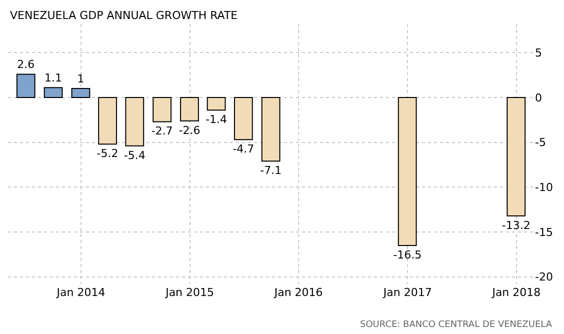 The height and width of the screenshot is (334, 564). What do you see at coordinates (53, 78) in the screenshot?
I see `data-label: 1.1` at bounding box center [53, 78].